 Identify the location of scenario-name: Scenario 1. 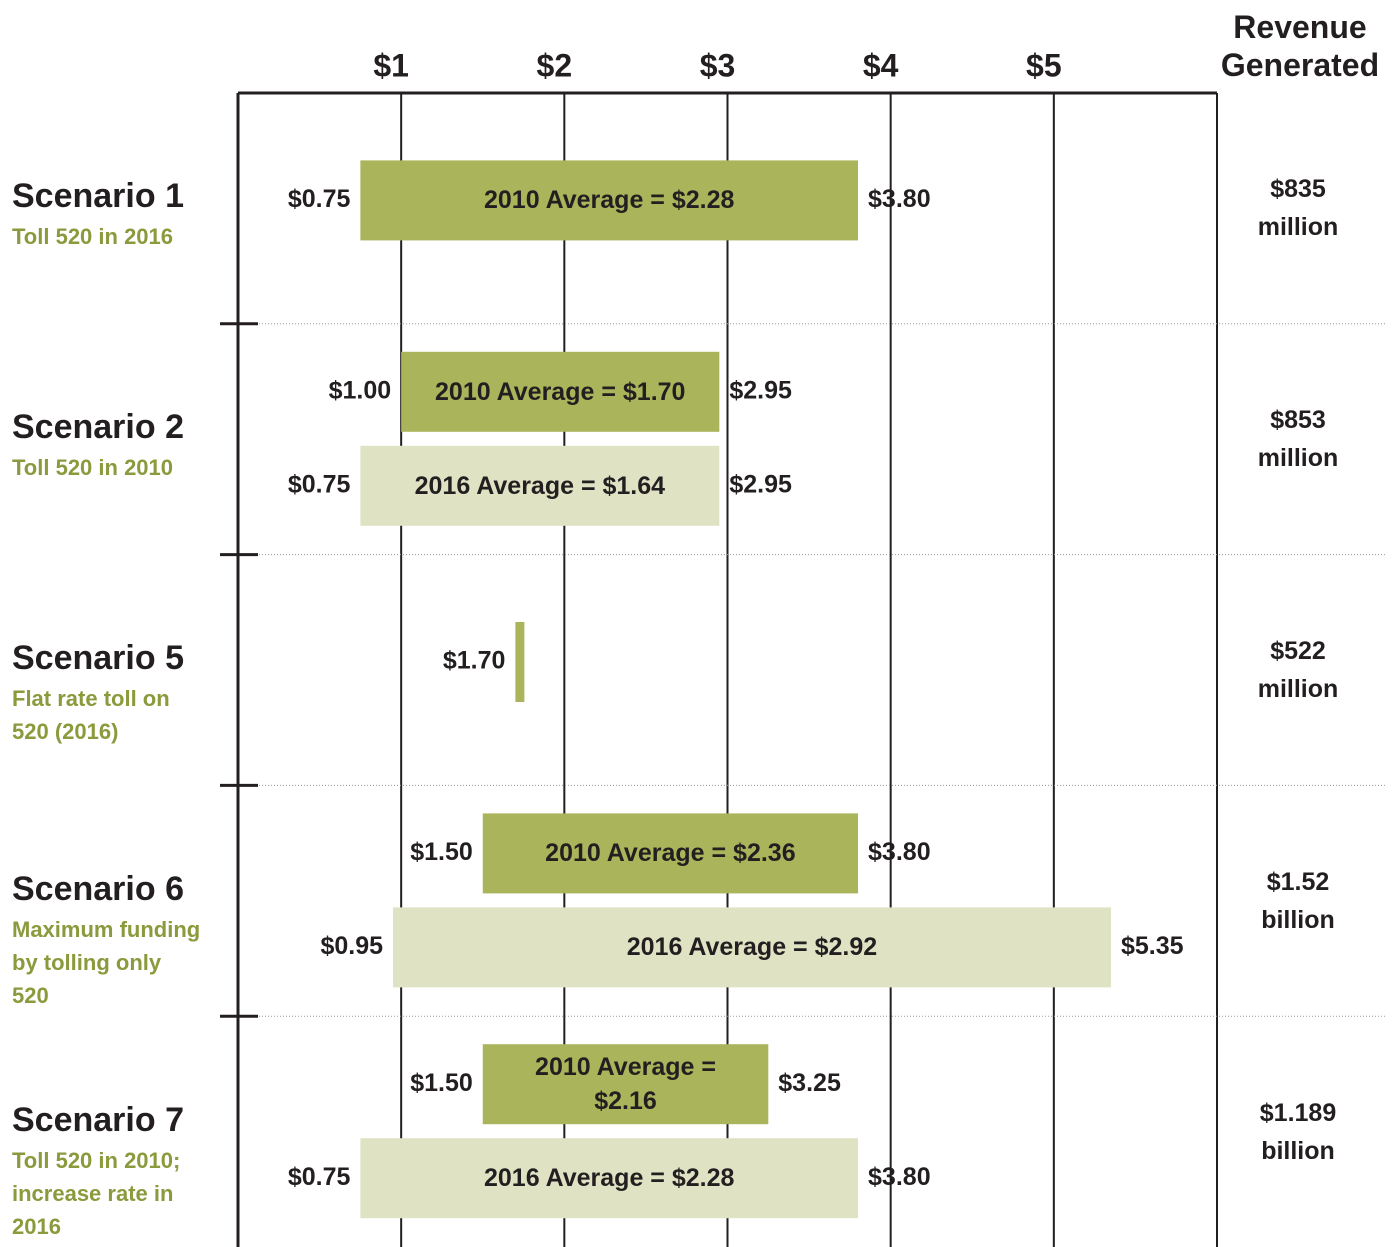
(98, 196).